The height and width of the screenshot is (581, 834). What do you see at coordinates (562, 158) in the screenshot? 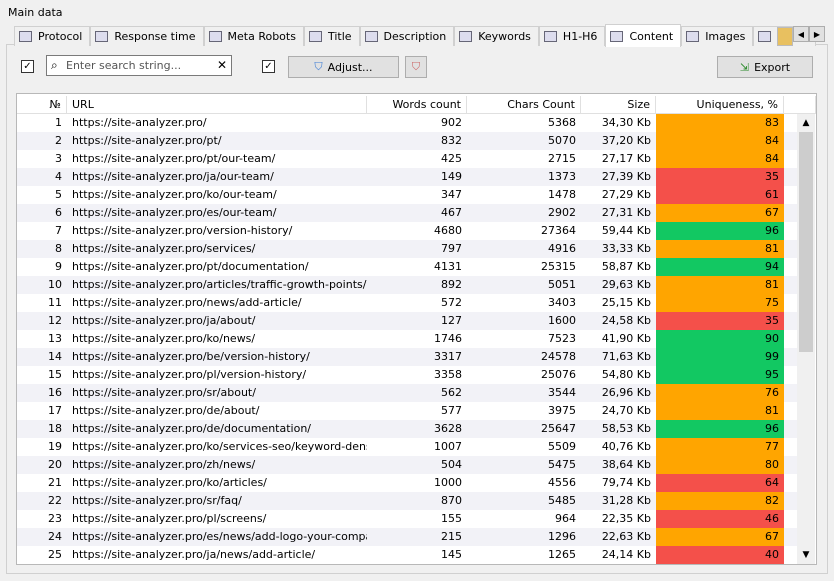
I see `table-cell: 2715` at bounding box center [562, 158].